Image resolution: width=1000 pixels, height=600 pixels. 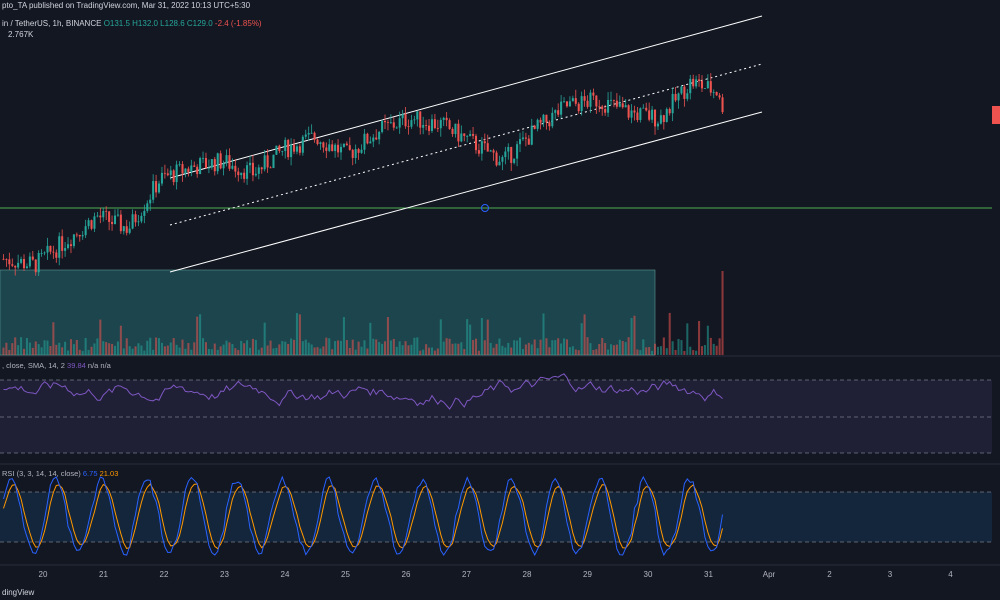 I want to click on x-tick-label: 30, so click(x=648, y=574).